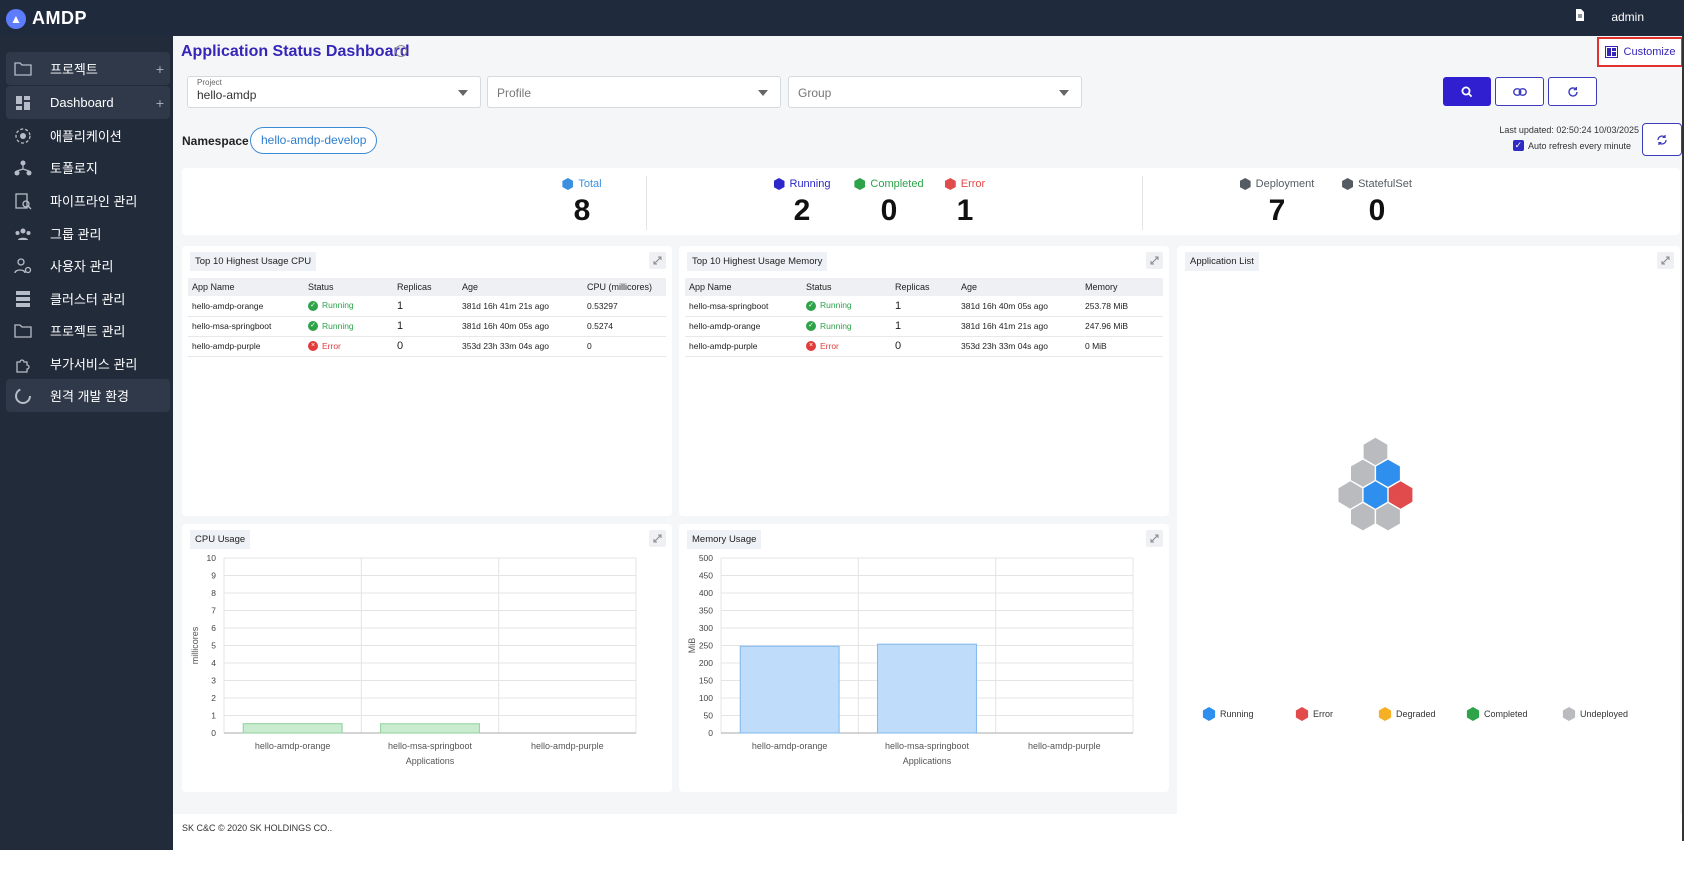 This screenshot has width=1684, height=873. I want to click on stat-error: Error 1, so click(965, 203).